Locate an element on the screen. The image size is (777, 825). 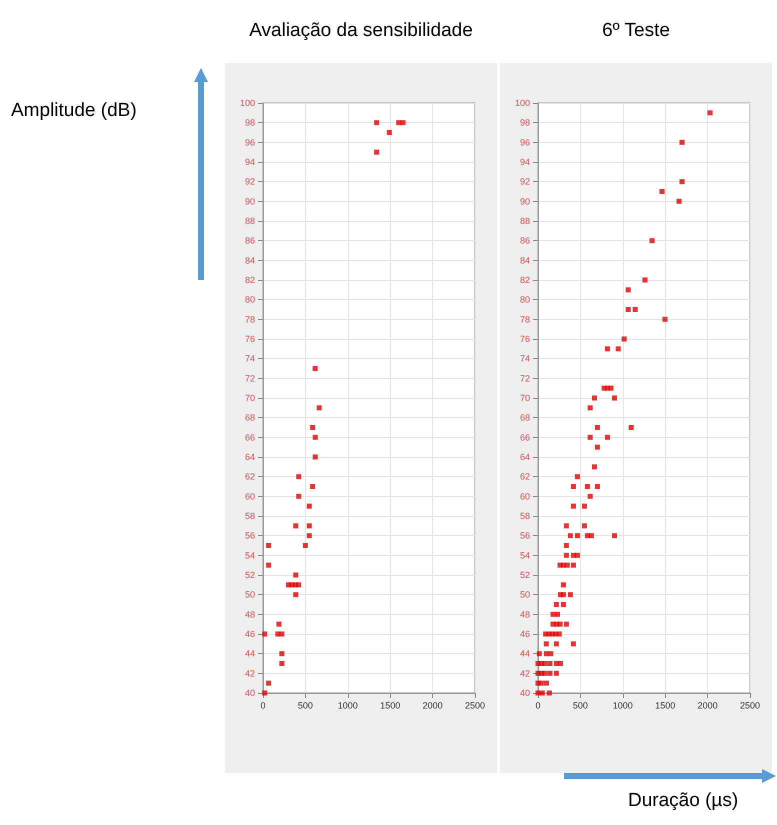
y-tick-label: 88 is located at coordinates (249, 221).